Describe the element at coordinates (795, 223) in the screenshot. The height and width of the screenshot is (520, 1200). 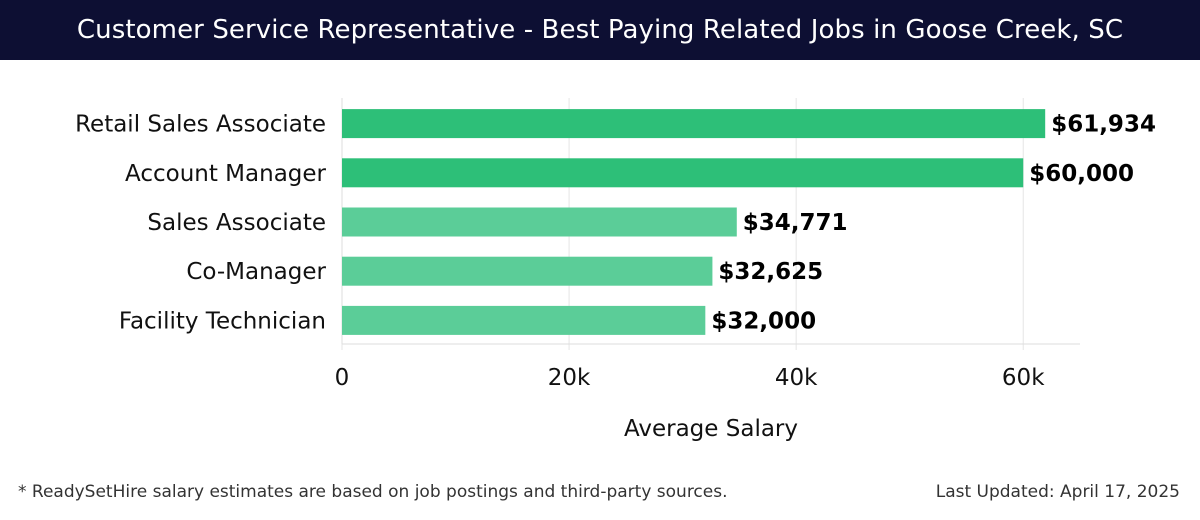
I see `value-label: $34,771` at that location.